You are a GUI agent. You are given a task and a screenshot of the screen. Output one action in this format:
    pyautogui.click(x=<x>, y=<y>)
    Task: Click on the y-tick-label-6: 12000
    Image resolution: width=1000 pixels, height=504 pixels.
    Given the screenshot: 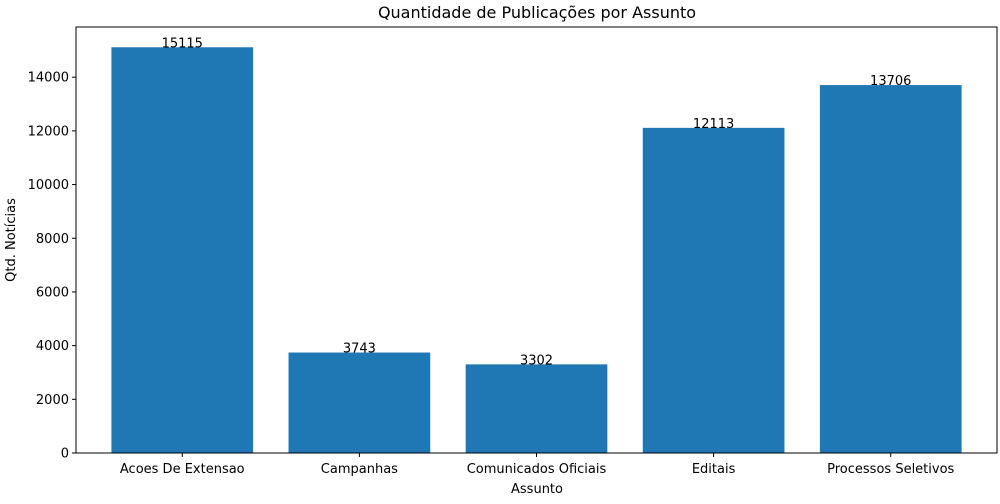 What is the action you would take?
    pyautogui.click(x=48, y=131)
    